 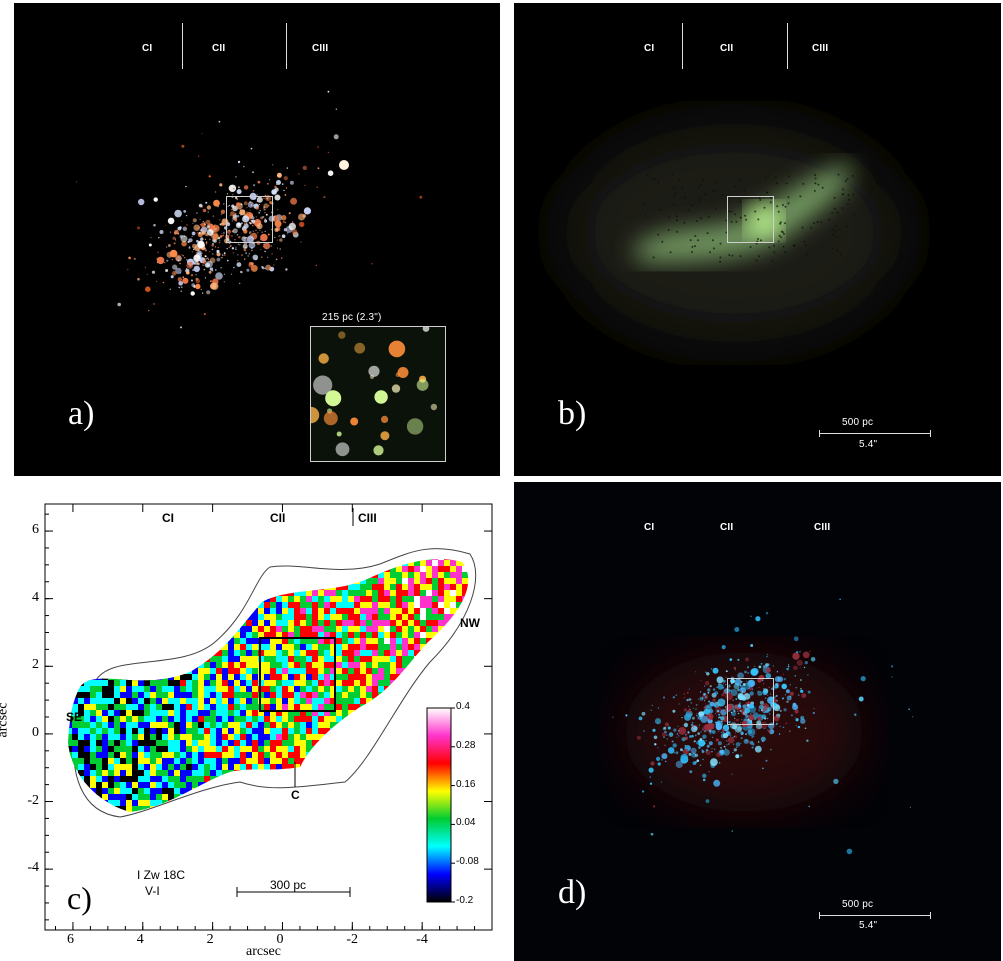 What do you see at coordinates (868, 925) in the screenshot?
I see `scale-angle: 5.4"` at bounding box center [868, 925].